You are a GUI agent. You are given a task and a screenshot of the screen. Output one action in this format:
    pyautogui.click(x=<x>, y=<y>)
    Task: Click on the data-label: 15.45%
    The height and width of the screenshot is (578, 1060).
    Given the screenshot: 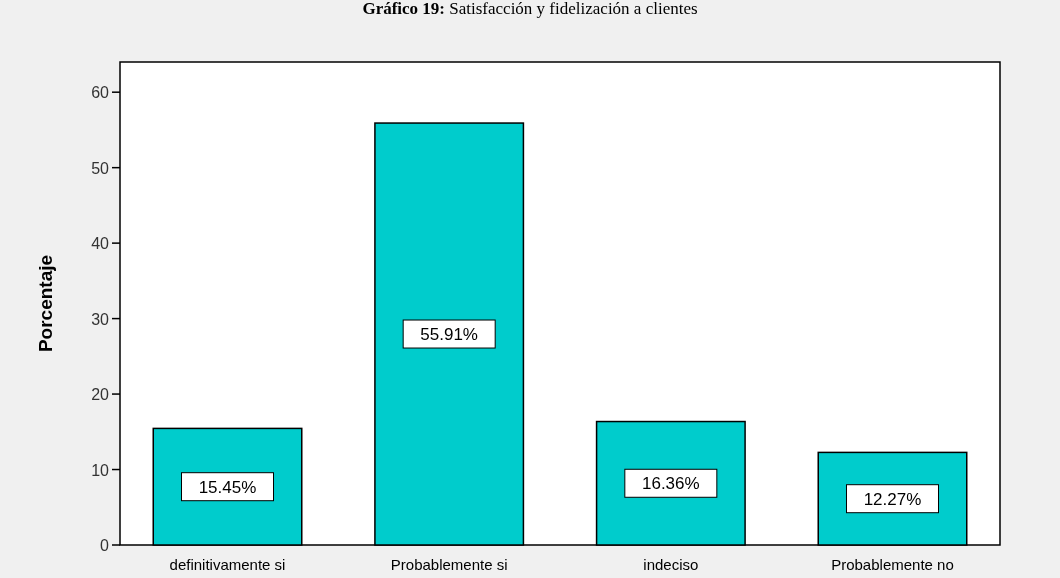 What is the action you would take?
    pyautogui.click(x=227, y=487)
    